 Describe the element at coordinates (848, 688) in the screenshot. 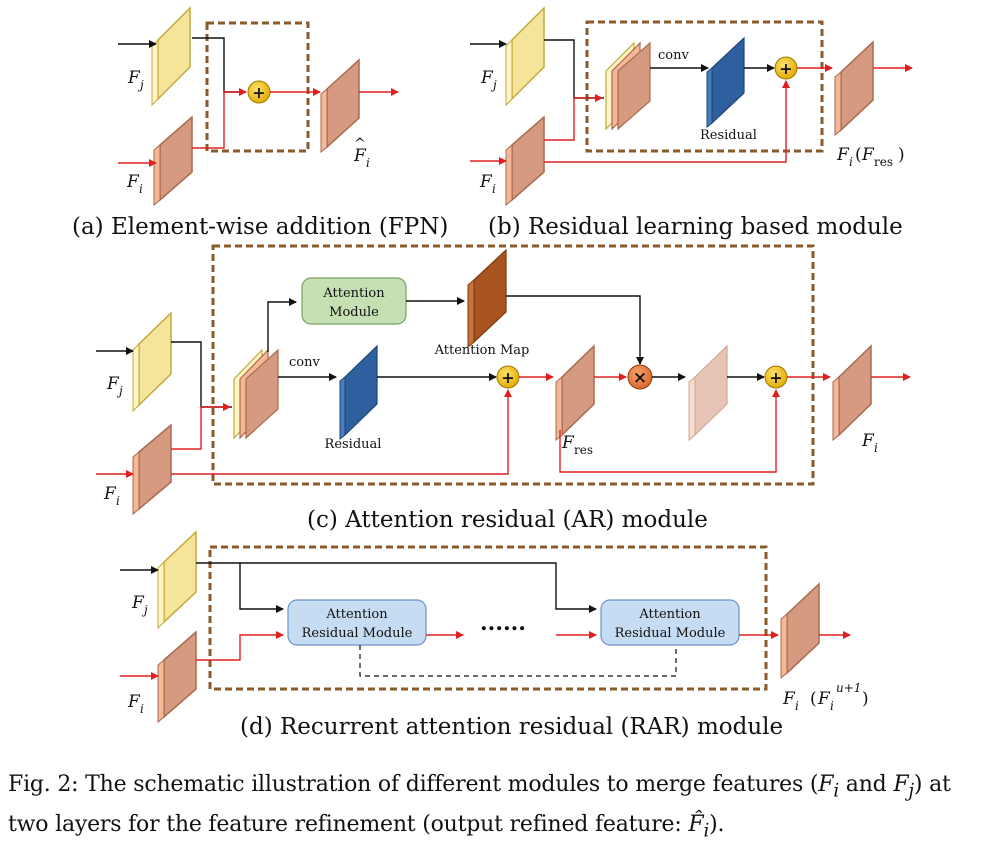

I see `svg-text: u+1` at that location.